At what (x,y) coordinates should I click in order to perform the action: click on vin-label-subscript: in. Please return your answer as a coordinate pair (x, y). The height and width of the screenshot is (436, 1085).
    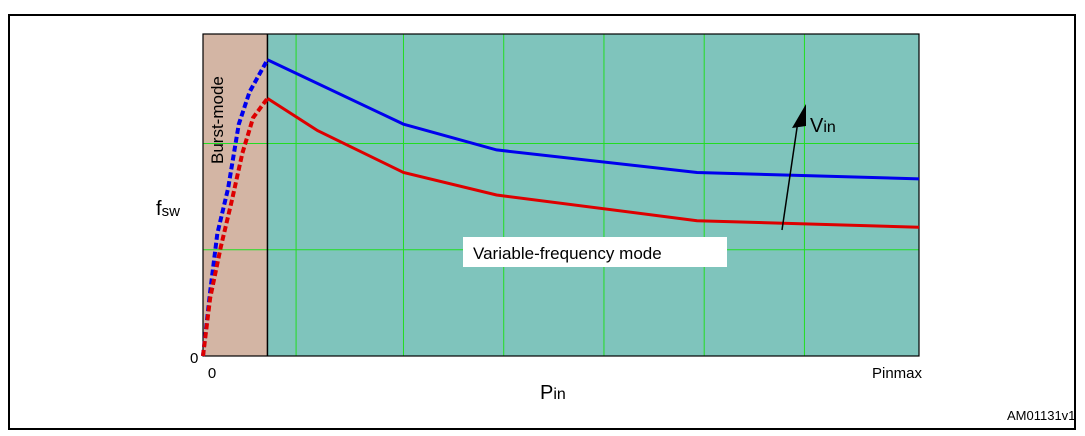
    Looking at the image, I should click on (829, 127).